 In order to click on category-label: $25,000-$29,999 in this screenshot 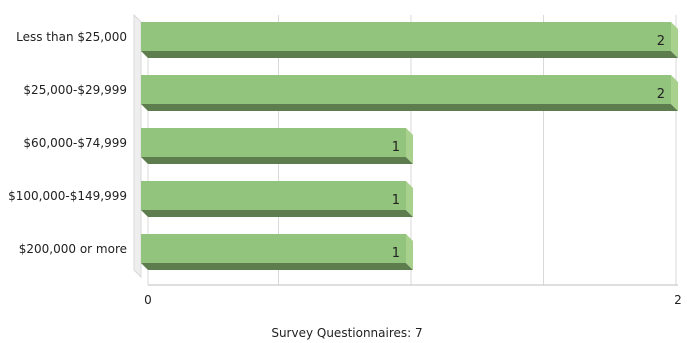, I will do `click(75, 90)`.